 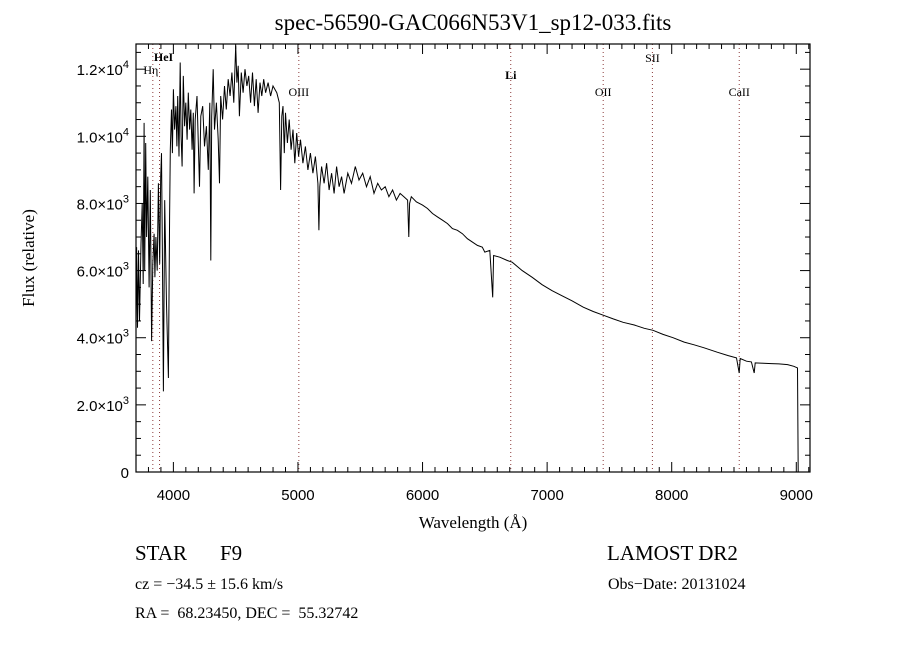 I want to click on x-tick-label: 5000, so click(x=297, y=495).